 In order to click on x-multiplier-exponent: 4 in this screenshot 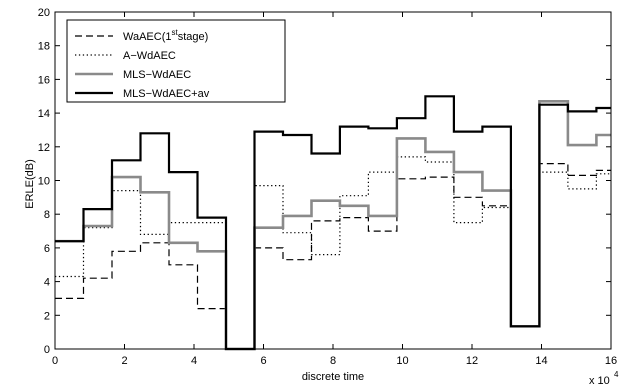, I will do `click(616, 374)`.